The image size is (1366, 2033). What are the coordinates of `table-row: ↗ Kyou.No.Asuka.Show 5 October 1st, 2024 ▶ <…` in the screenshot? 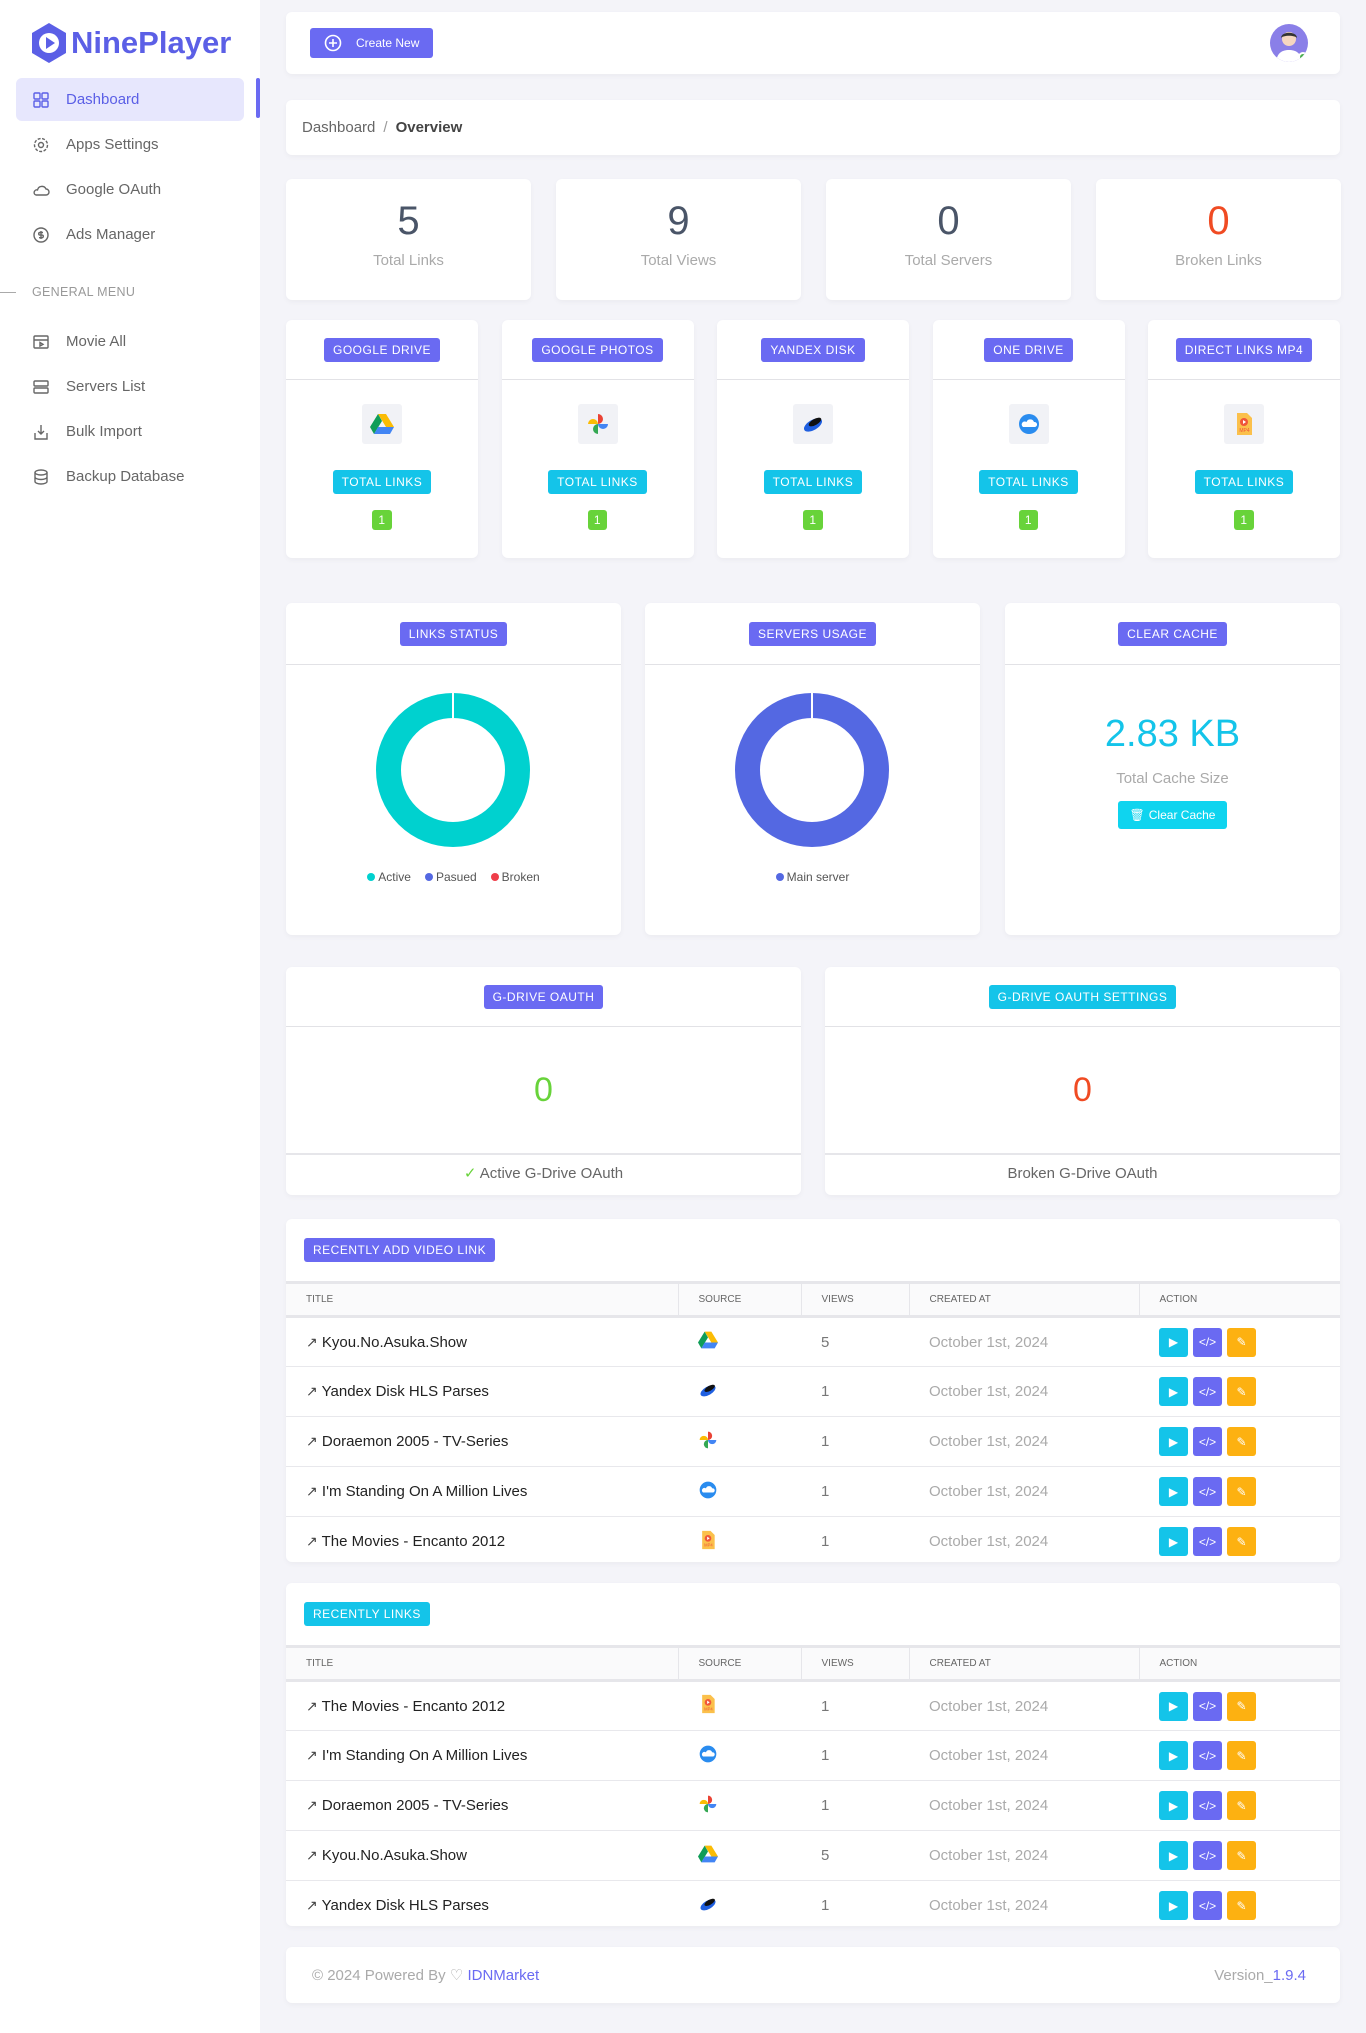 It's located at (813, 1341).